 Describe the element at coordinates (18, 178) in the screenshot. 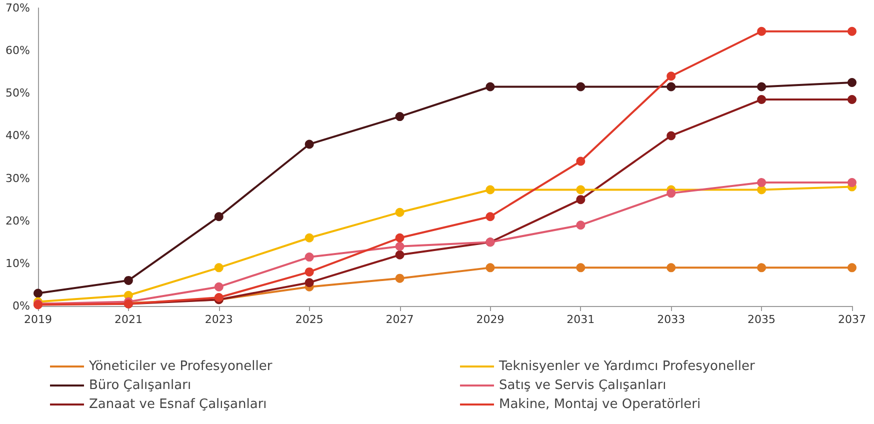

I see `y-tick-label: 30%` at that location.